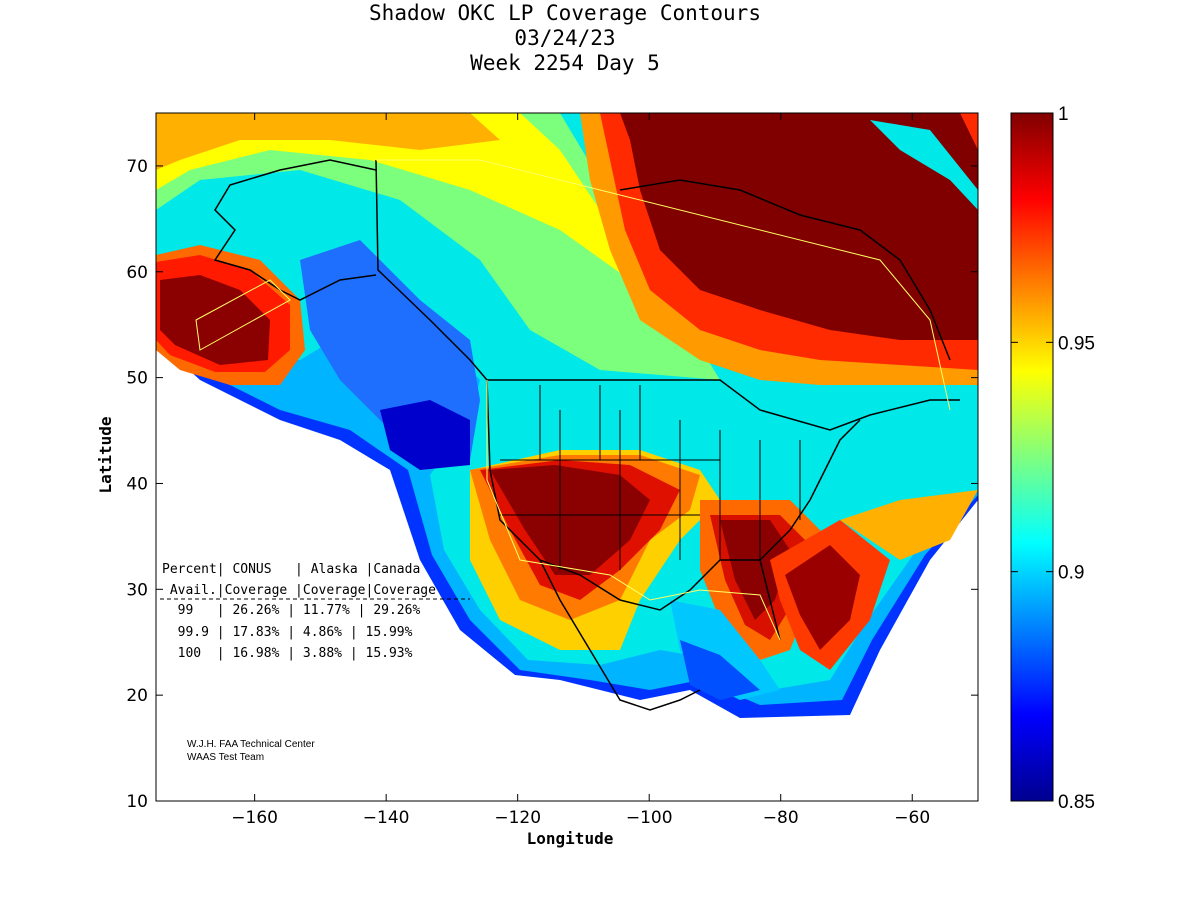  Describe the element at coordinates (912, 818) in the screenshot. I see `x-tick-label: −60` at that location.